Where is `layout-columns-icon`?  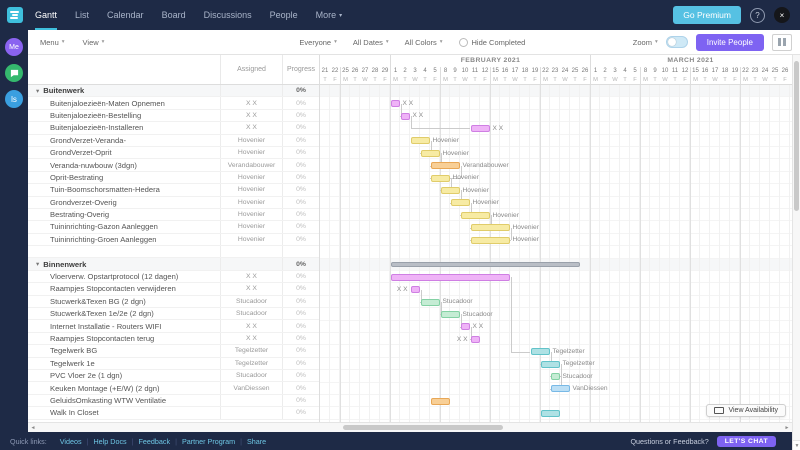
layout-columns-icon is located at coordinates (782, 42).